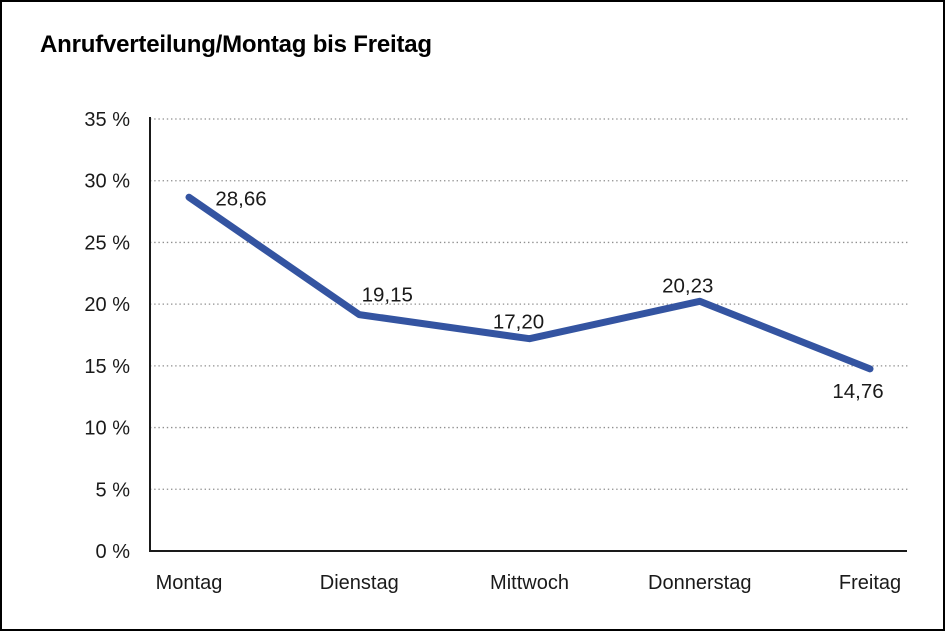 Image resolution: width=945 pixels, height=631 pixels. What do you see at coordinates (113, 552) in the screenshot?
I see `y-axis-tick-label: 0 %` at bounding box center [113, 552].